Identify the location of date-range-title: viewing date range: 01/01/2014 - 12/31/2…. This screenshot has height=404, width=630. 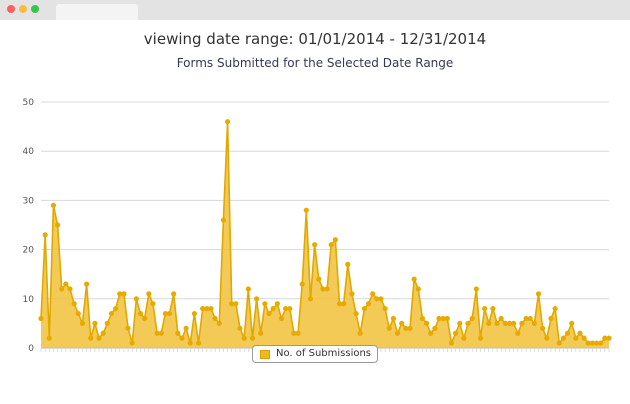
(315, 39).